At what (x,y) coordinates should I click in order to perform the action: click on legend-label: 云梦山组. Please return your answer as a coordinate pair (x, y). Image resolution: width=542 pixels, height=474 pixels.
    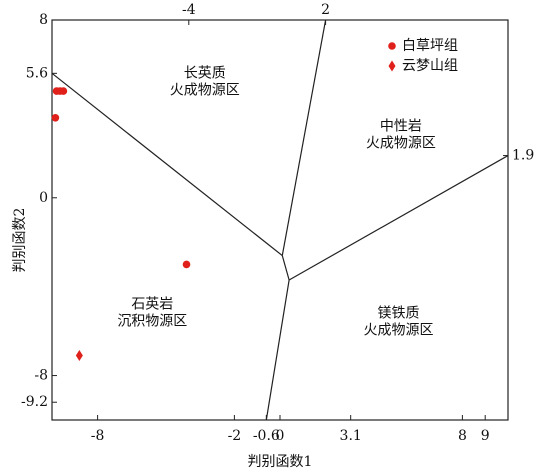
    Looking at the image, I should click on (430, 66).